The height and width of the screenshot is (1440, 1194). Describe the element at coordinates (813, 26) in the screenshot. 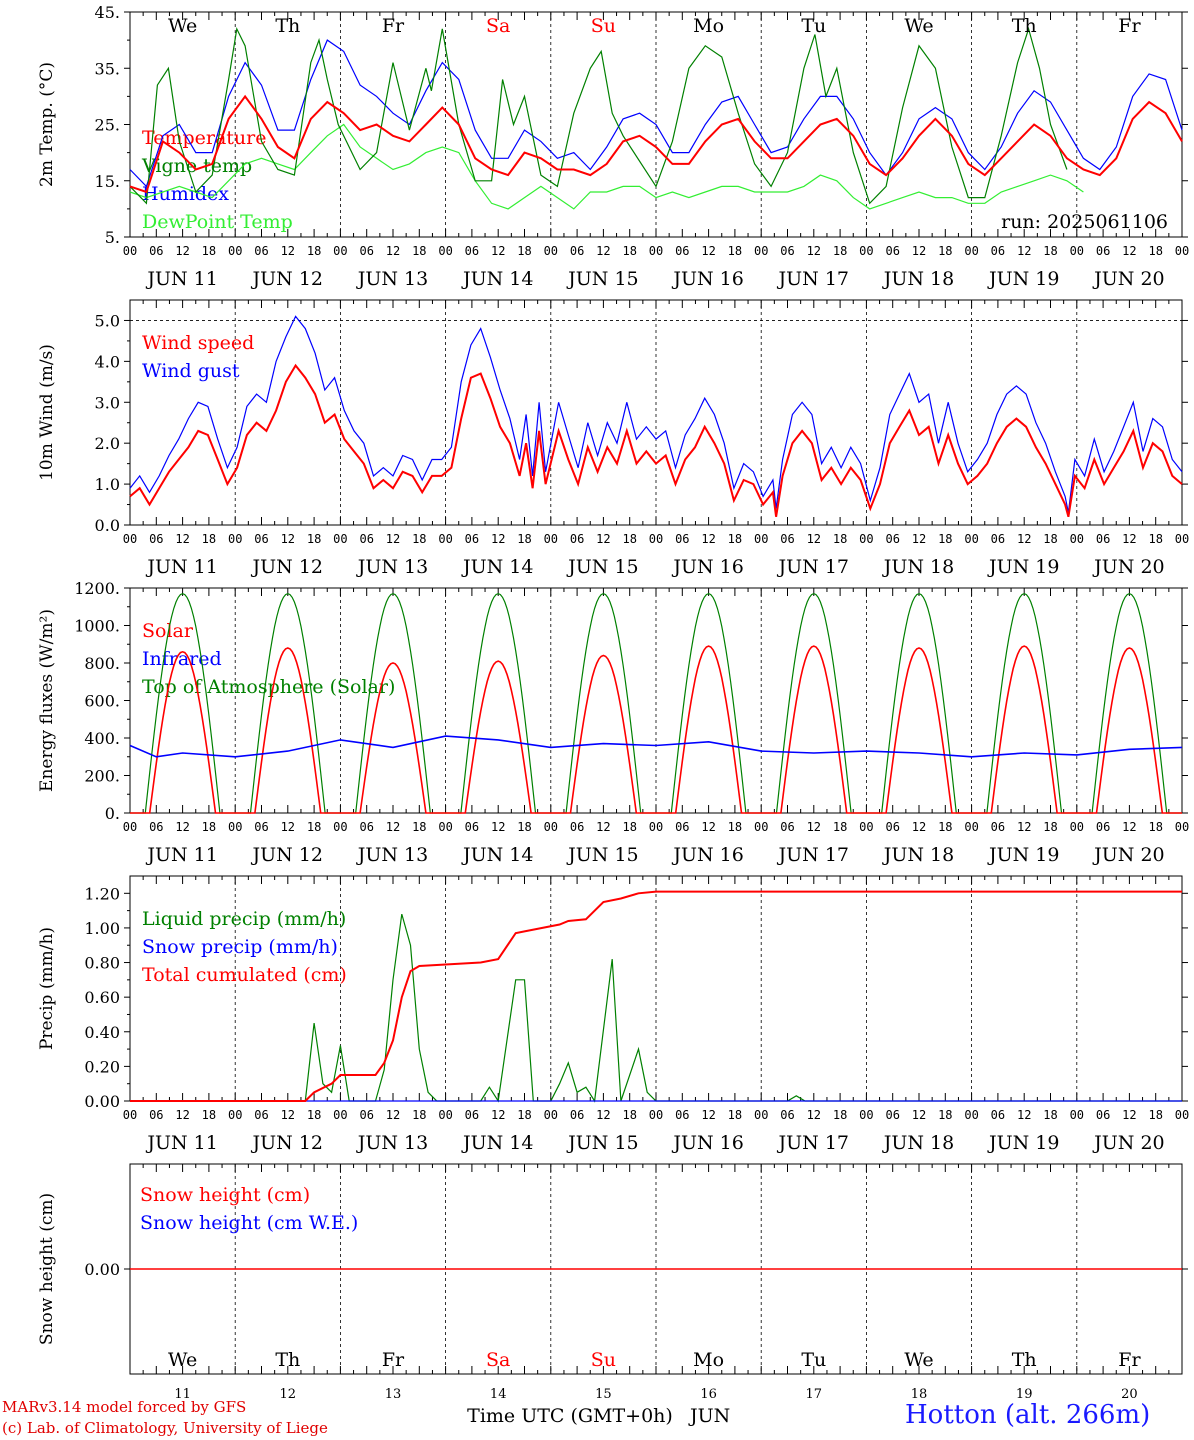

I see `weekday-label: Tu` at that location.